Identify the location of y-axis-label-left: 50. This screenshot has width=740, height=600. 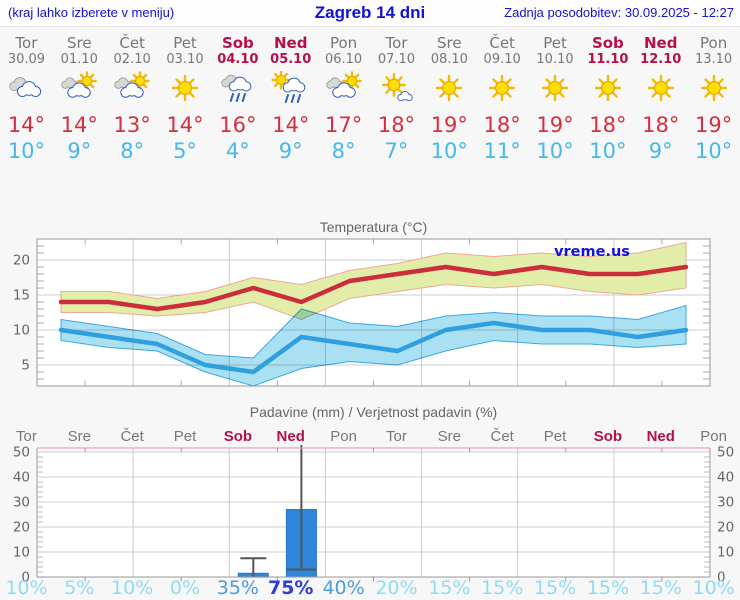
(21, 453).